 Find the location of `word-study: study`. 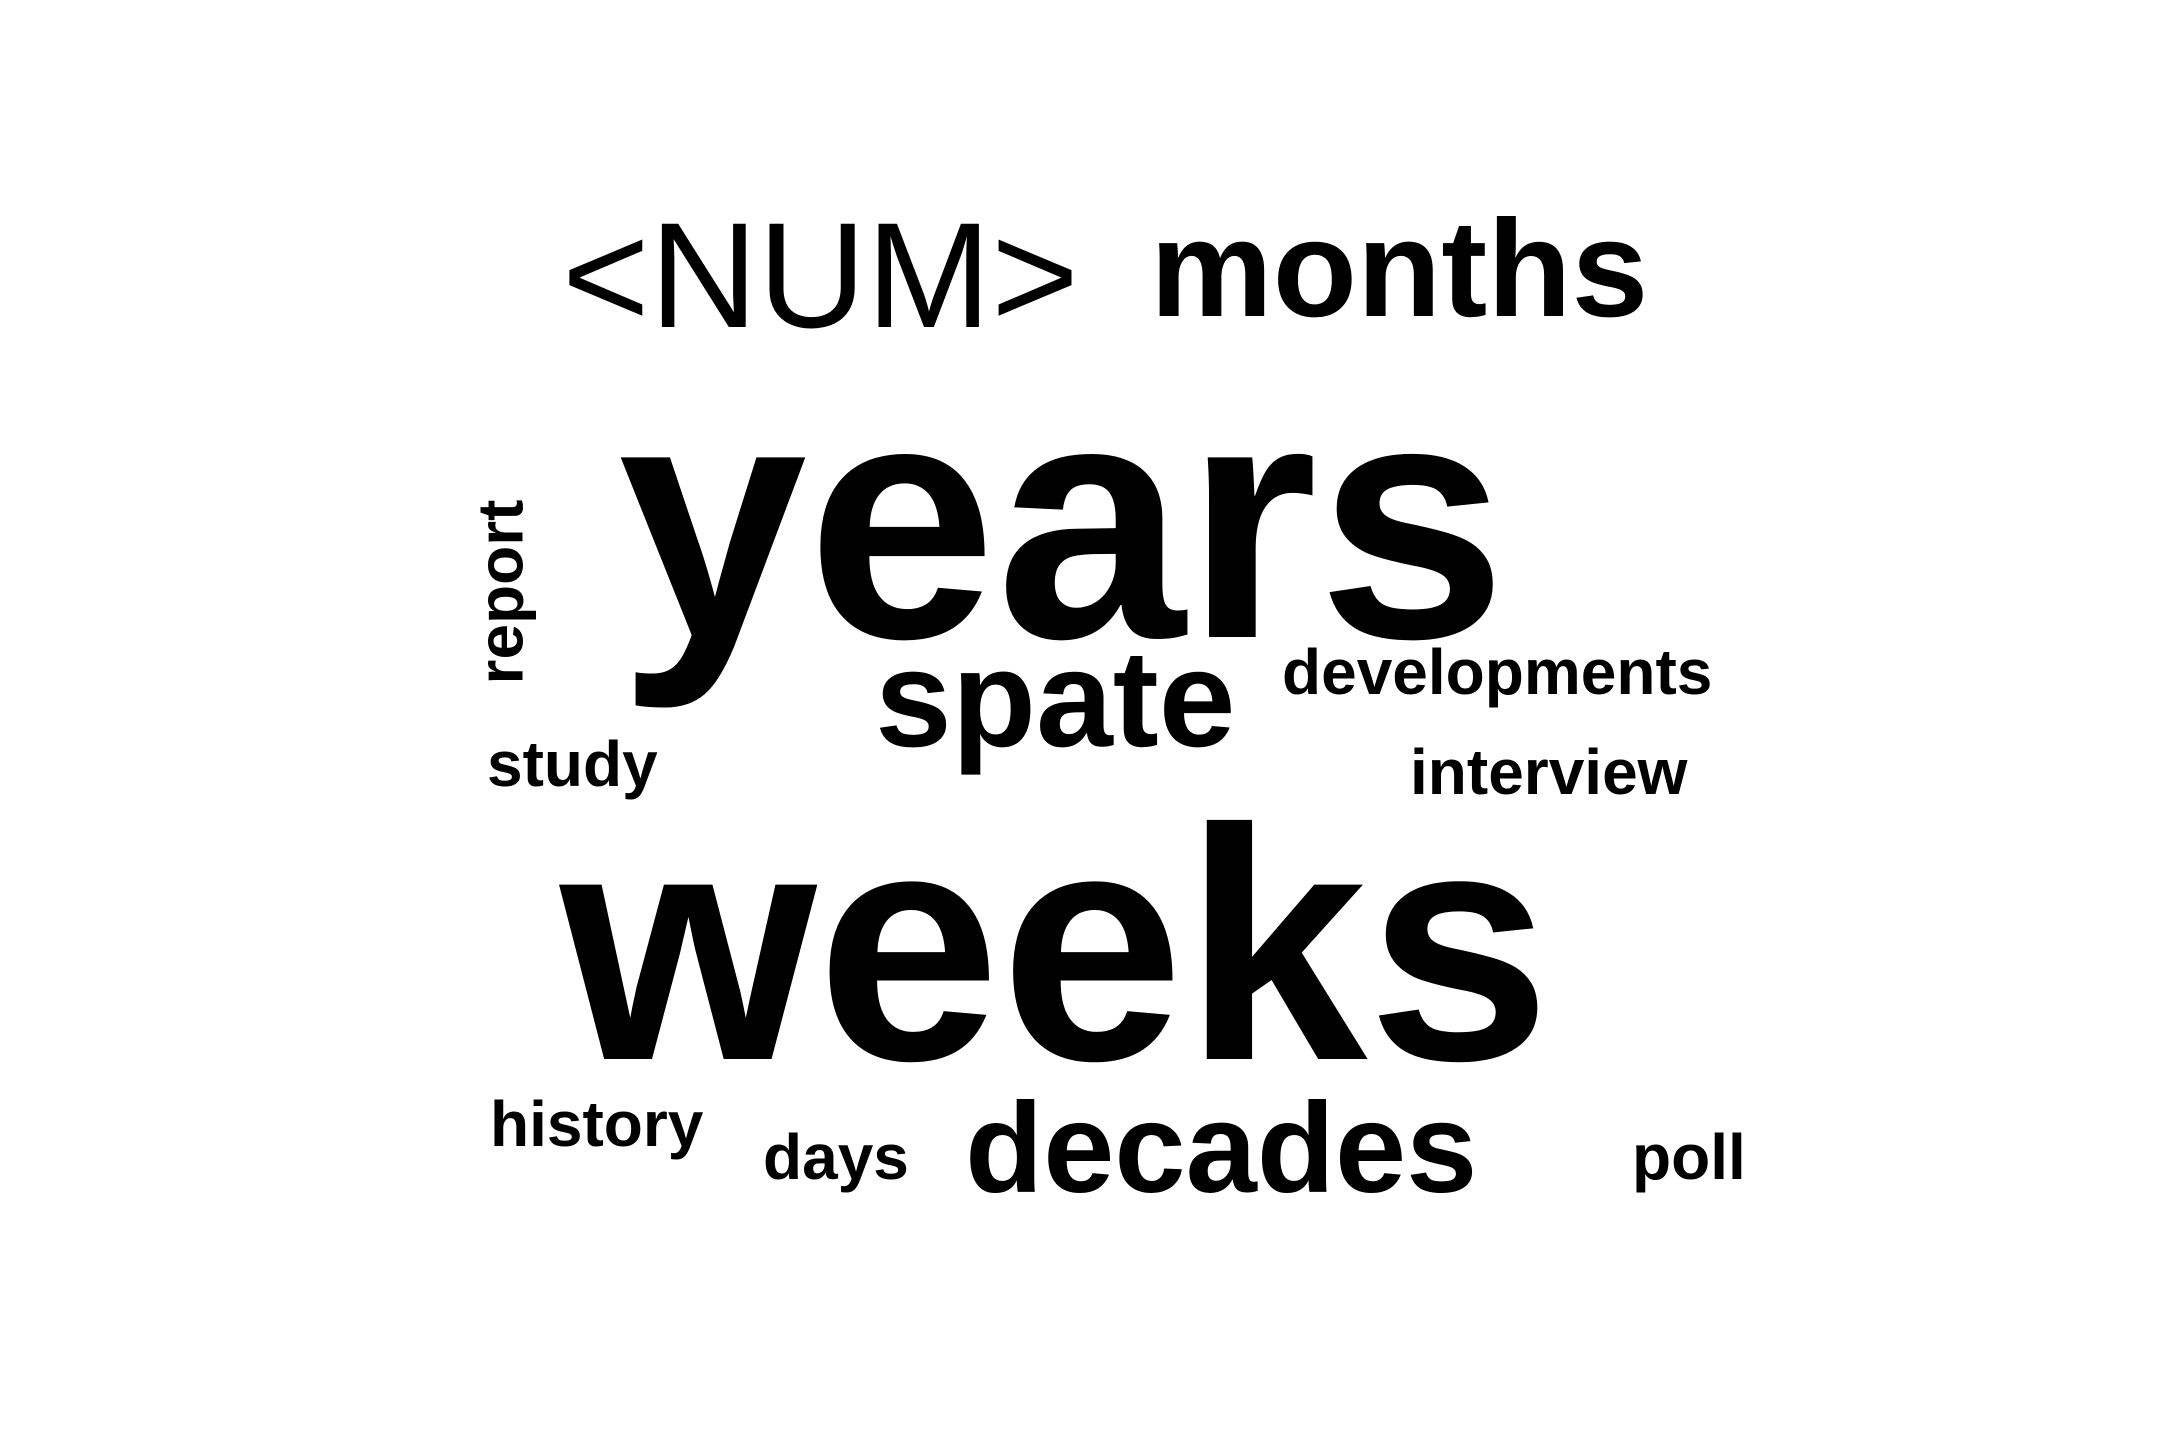

word-study: study is located at coordinates (572, 764).